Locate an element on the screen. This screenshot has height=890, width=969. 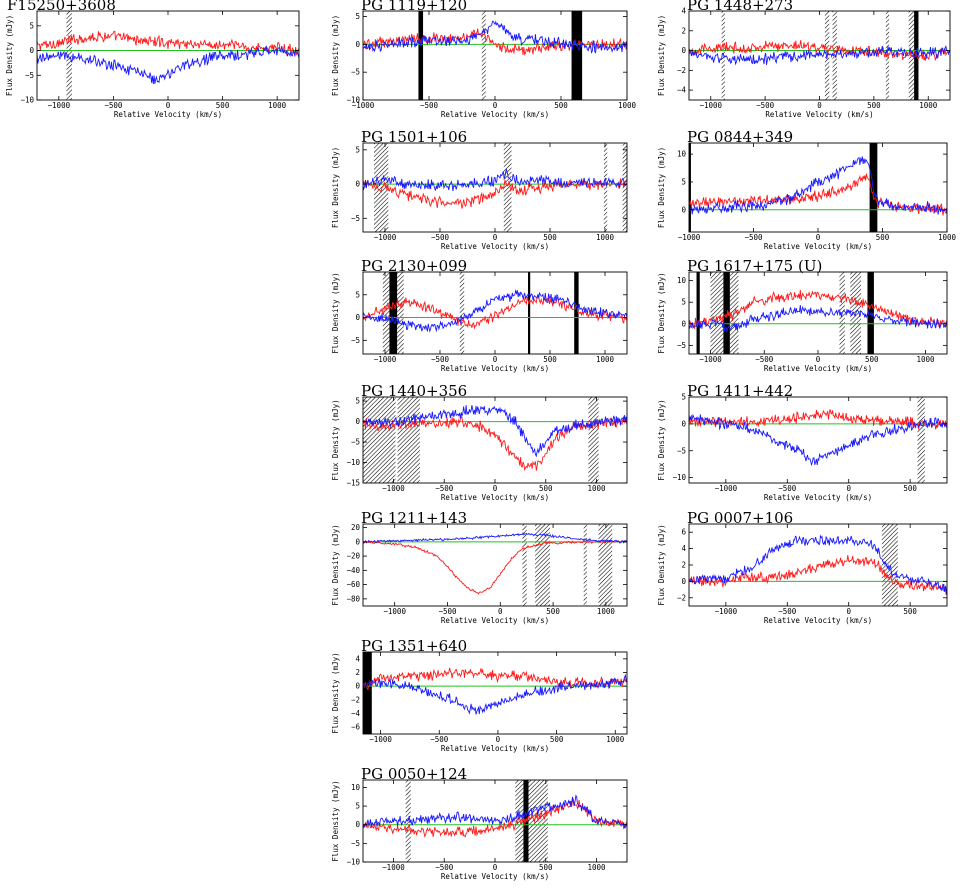
panel-title: PG 1501+106 is located at coordinates (414, 137).